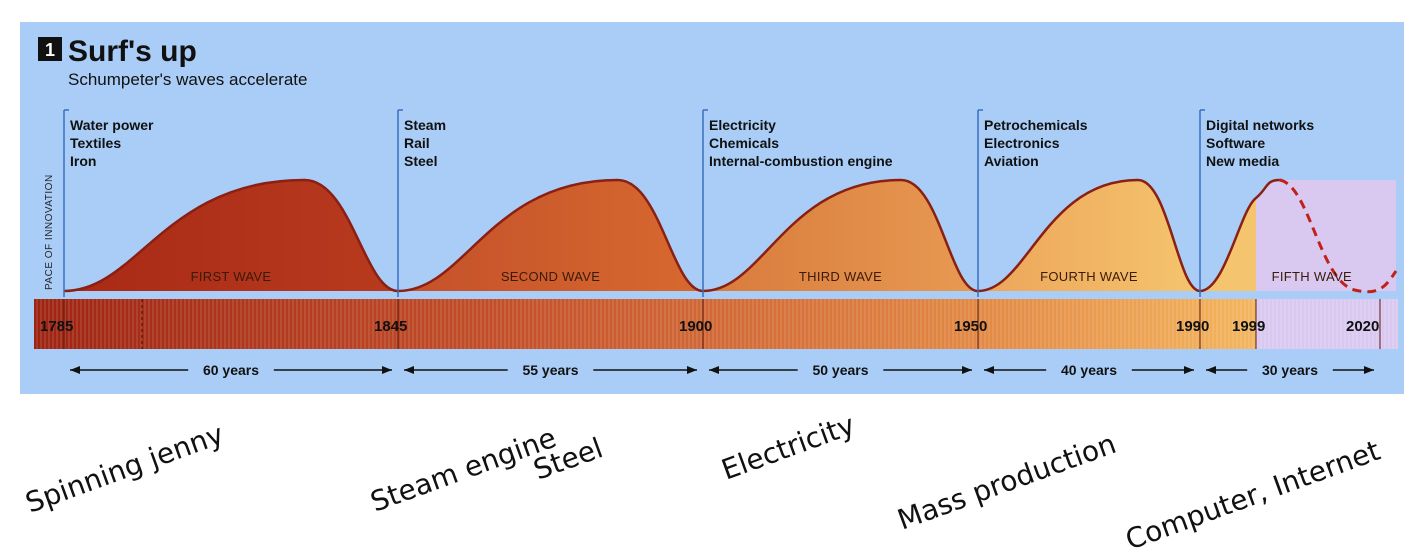  Describe the element at coordinates (187, 79) in the screenshot. I see `chart-subtitle: Schumpeter's waves accelerate` at that location.